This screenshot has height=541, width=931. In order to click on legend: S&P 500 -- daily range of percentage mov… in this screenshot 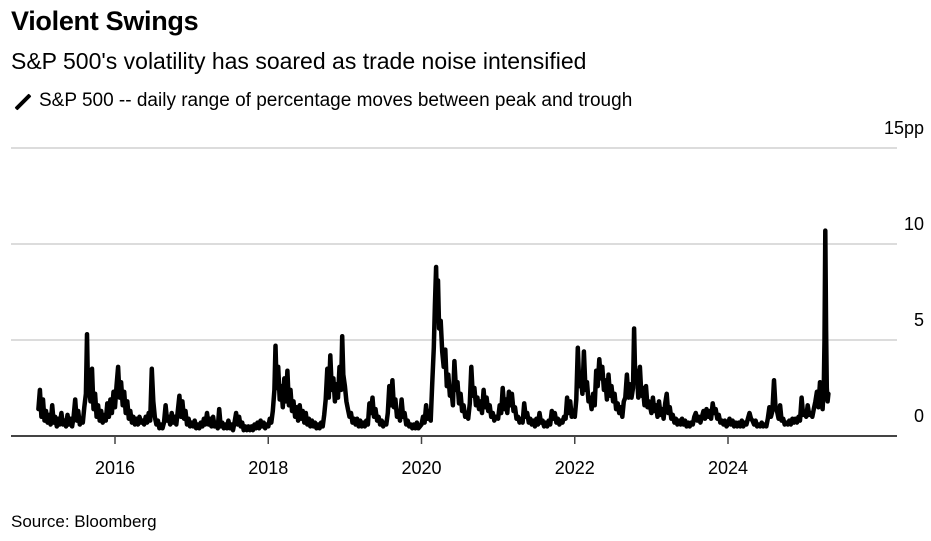, I will do `click(321, 101)`.